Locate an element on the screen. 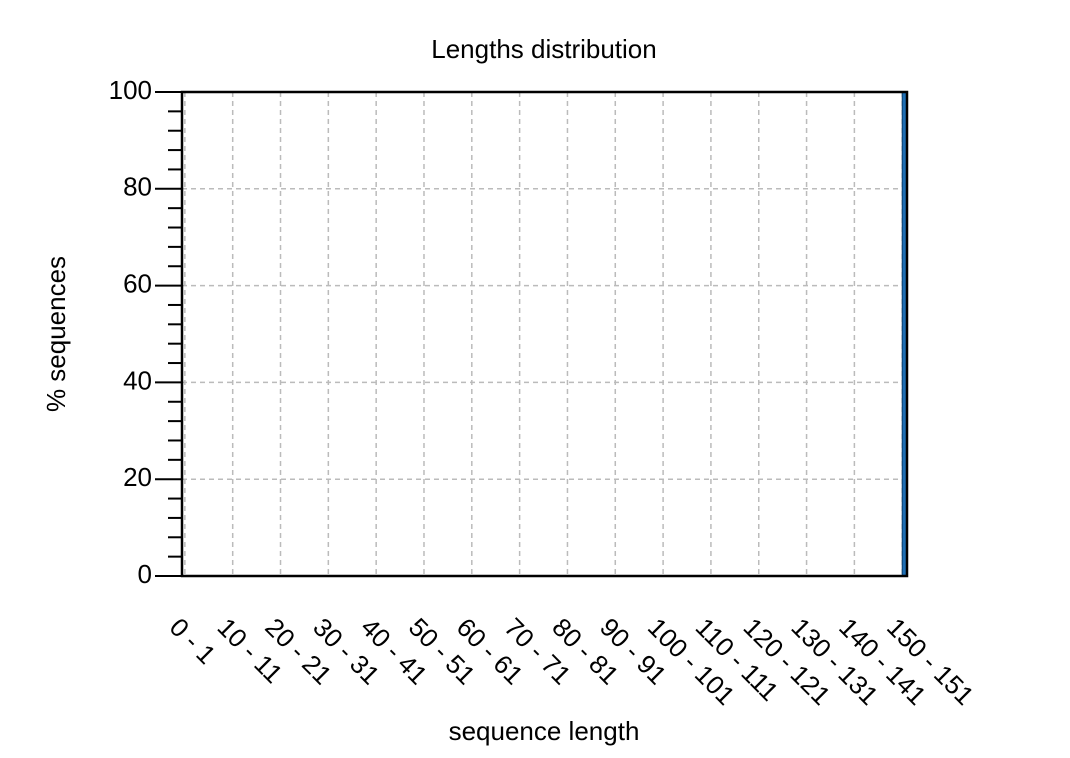 Image resolution: width=1070 pixels, height=758 pixels. y-tick-label: 80 is located at coordinates (137, 187).